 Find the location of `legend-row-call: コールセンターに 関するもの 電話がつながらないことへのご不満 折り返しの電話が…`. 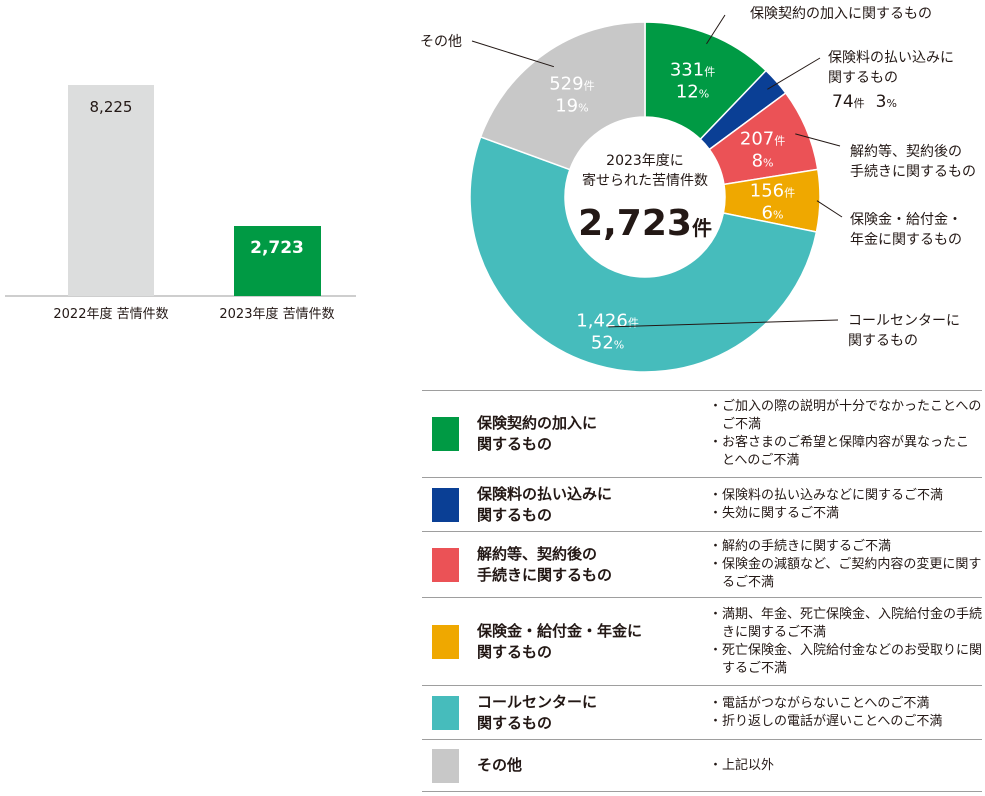

legend-row-call: コールセンターに 関するもの 電話がつながらないことへのご不満 折り返しの電話が… is located at coordinates (702, 713).